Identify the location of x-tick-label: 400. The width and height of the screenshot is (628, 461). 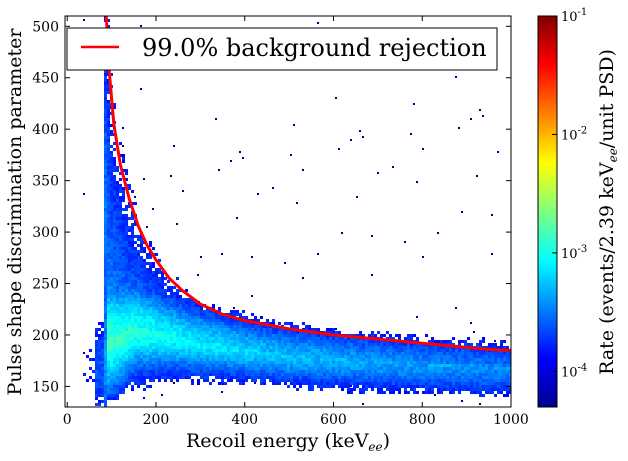
(244, 420).